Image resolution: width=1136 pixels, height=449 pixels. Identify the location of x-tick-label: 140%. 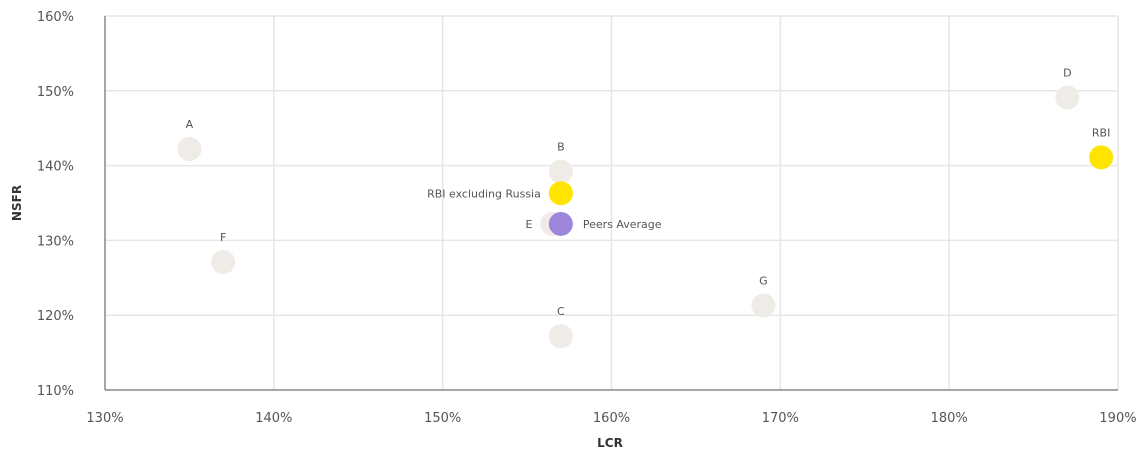
(273, 418).